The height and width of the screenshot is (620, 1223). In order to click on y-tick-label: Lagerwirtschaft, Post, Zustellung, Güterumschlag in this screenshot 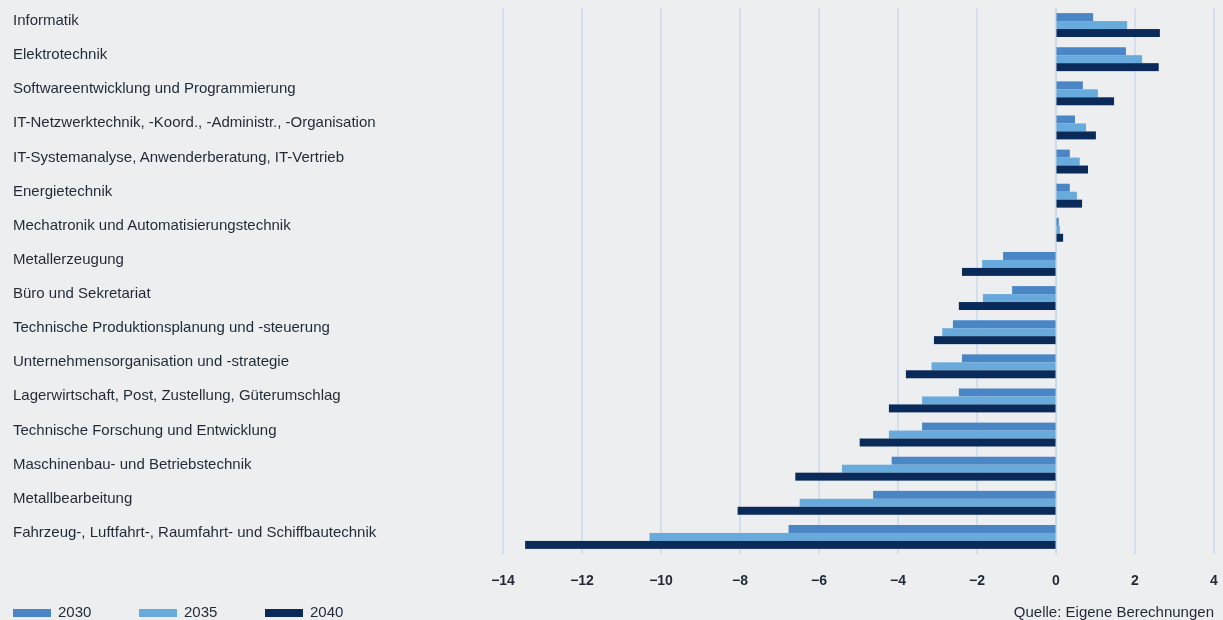, I will do `click(177, 395)`.